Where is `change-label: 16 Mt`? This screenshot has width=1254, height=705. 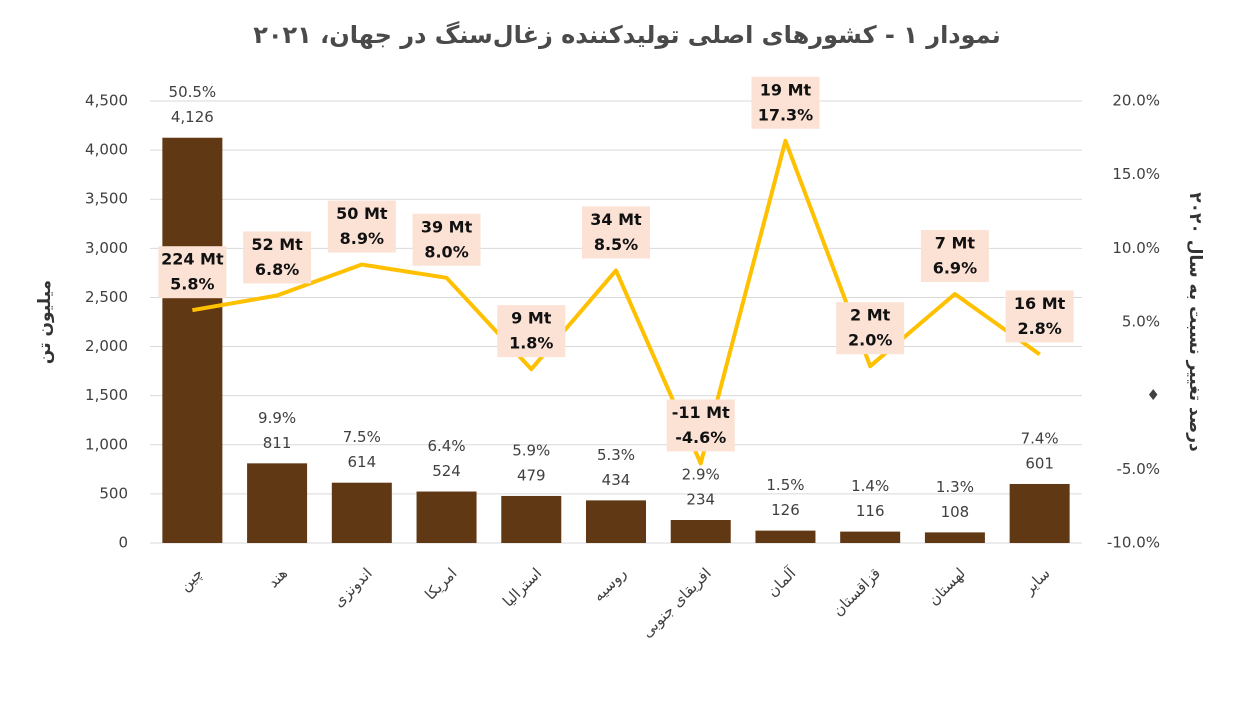 change-label: 16 Mt is located at coordinates (1040, 303).